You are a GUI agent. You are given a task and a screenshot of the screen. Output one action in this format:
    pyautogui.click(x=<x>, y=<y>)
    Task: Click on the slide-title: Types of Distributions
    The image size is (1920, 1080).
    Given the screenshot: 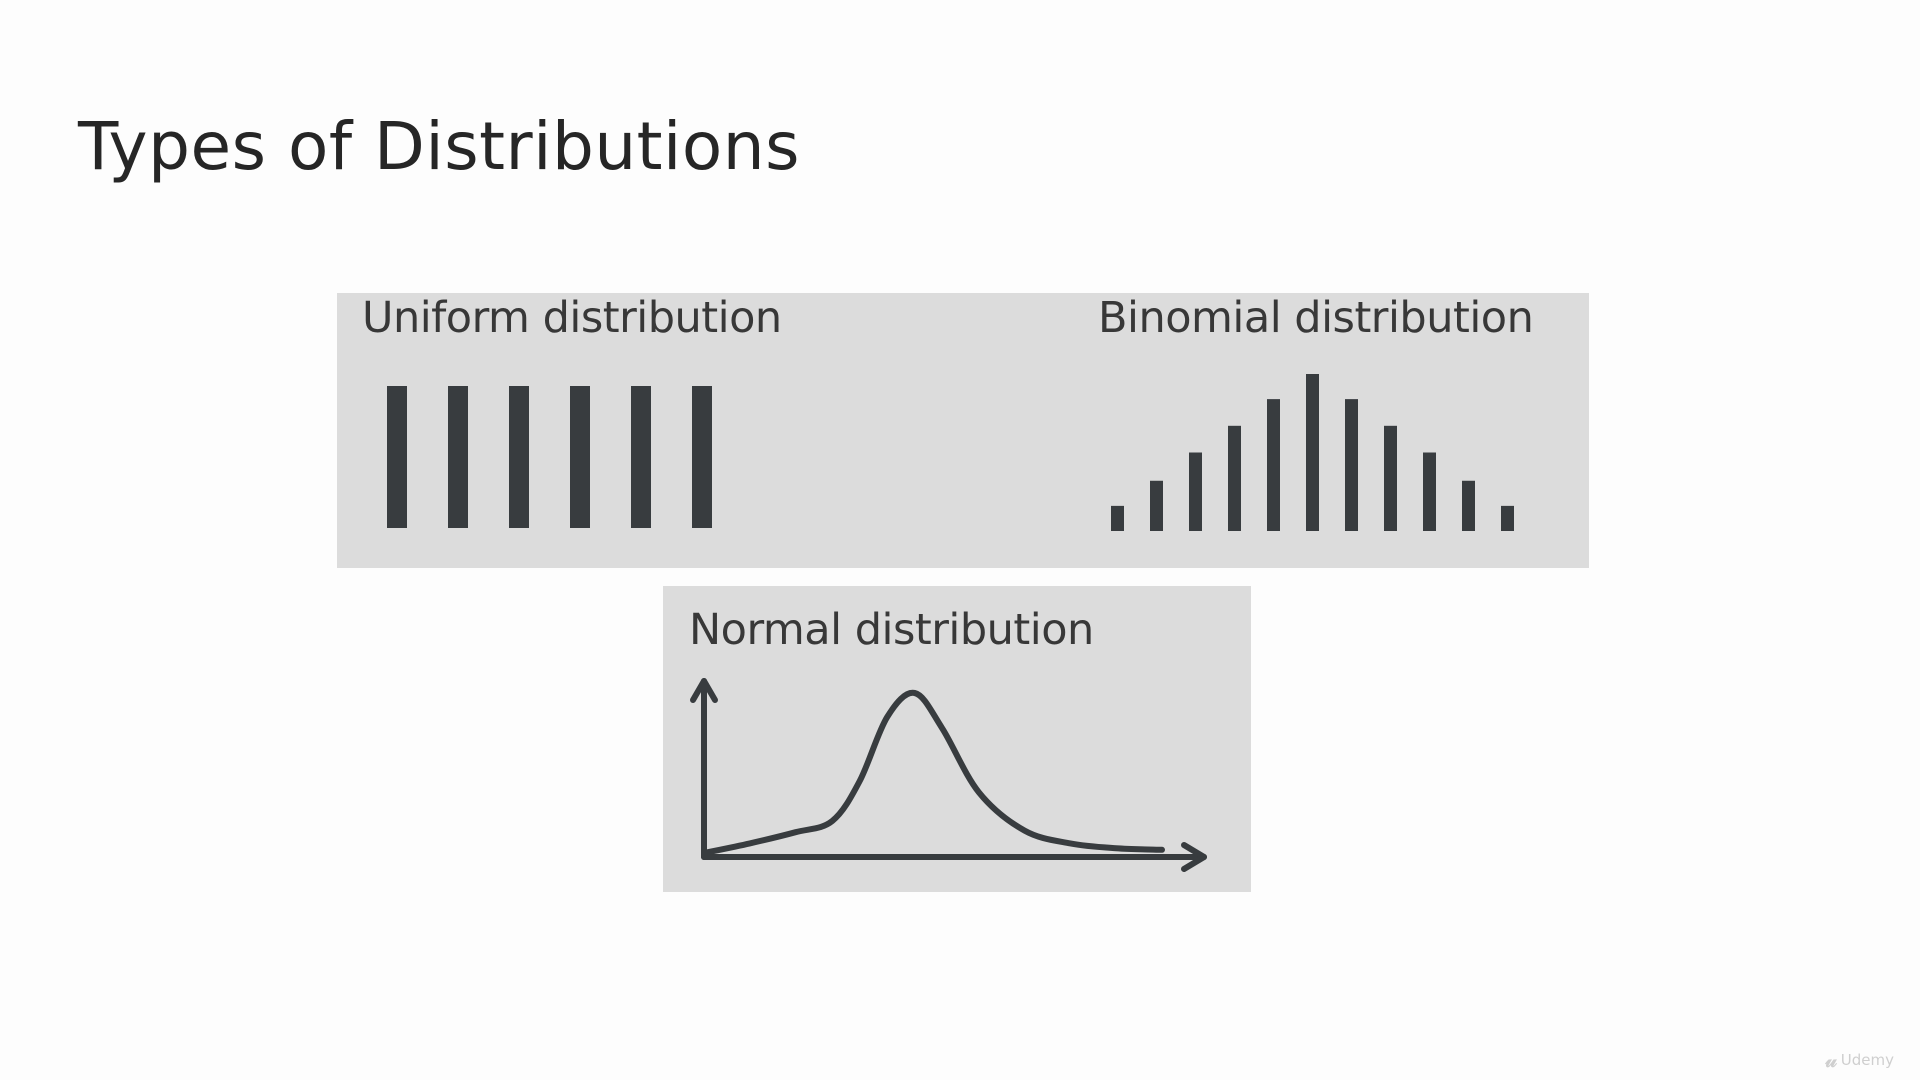 What is the action you would take?
    pyautogui.click(x=439, y=146)
    